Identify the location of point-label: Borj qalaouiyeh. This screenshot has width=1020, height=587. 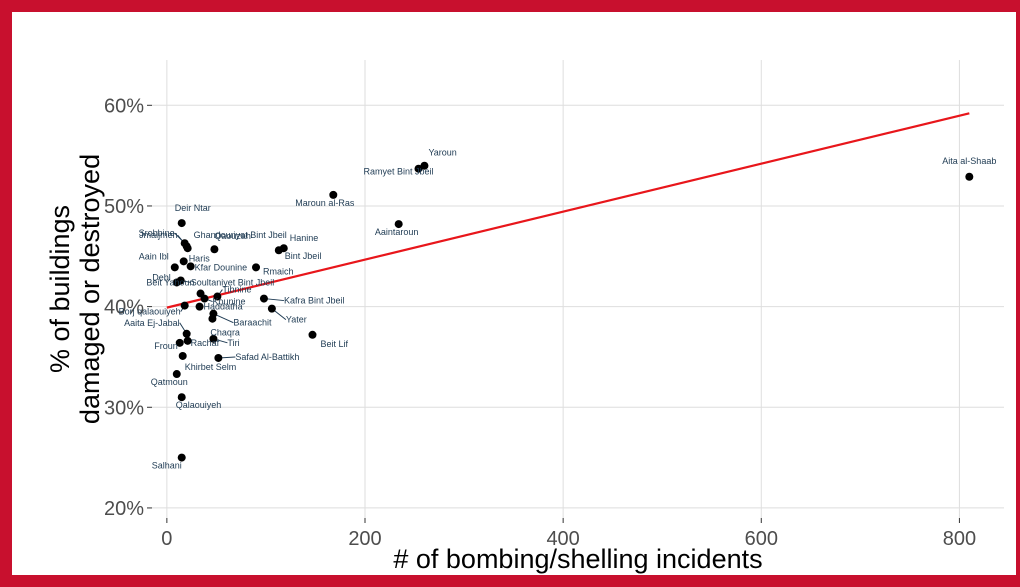
(150, 312).